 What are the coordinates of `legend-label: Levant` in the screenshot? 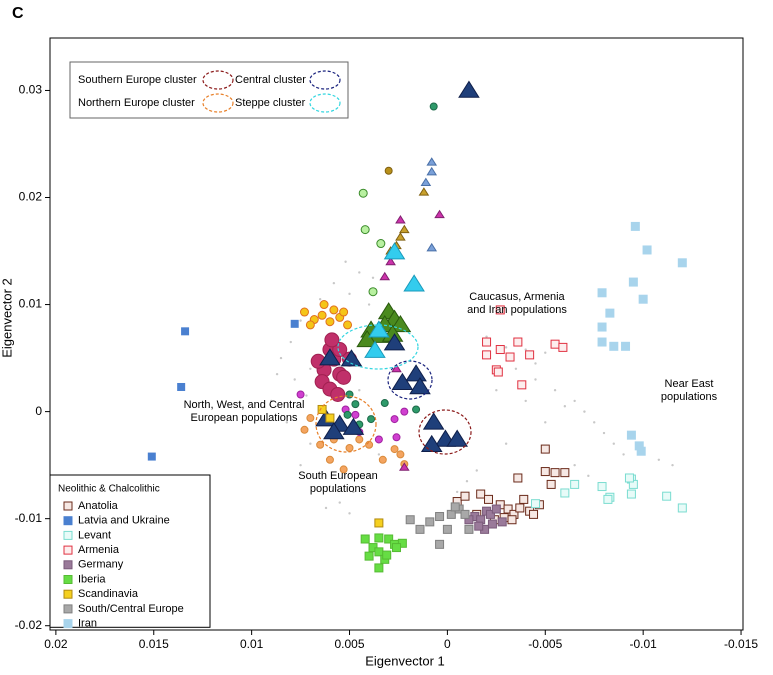 It's located at (94, 535).